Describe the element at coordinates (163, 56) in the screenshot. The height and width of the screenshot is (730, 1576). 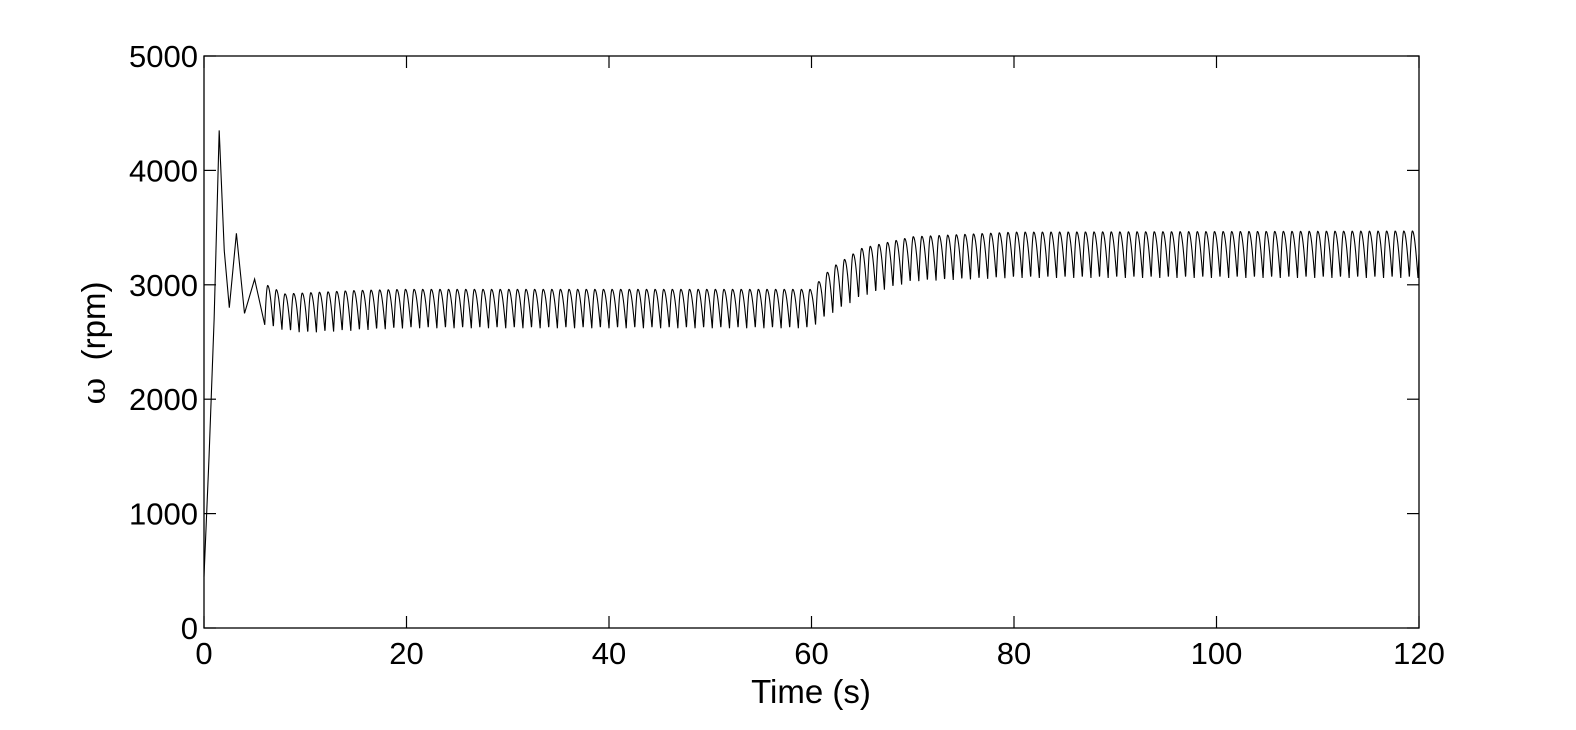
I see `y-tick-label: 5000` at that location.